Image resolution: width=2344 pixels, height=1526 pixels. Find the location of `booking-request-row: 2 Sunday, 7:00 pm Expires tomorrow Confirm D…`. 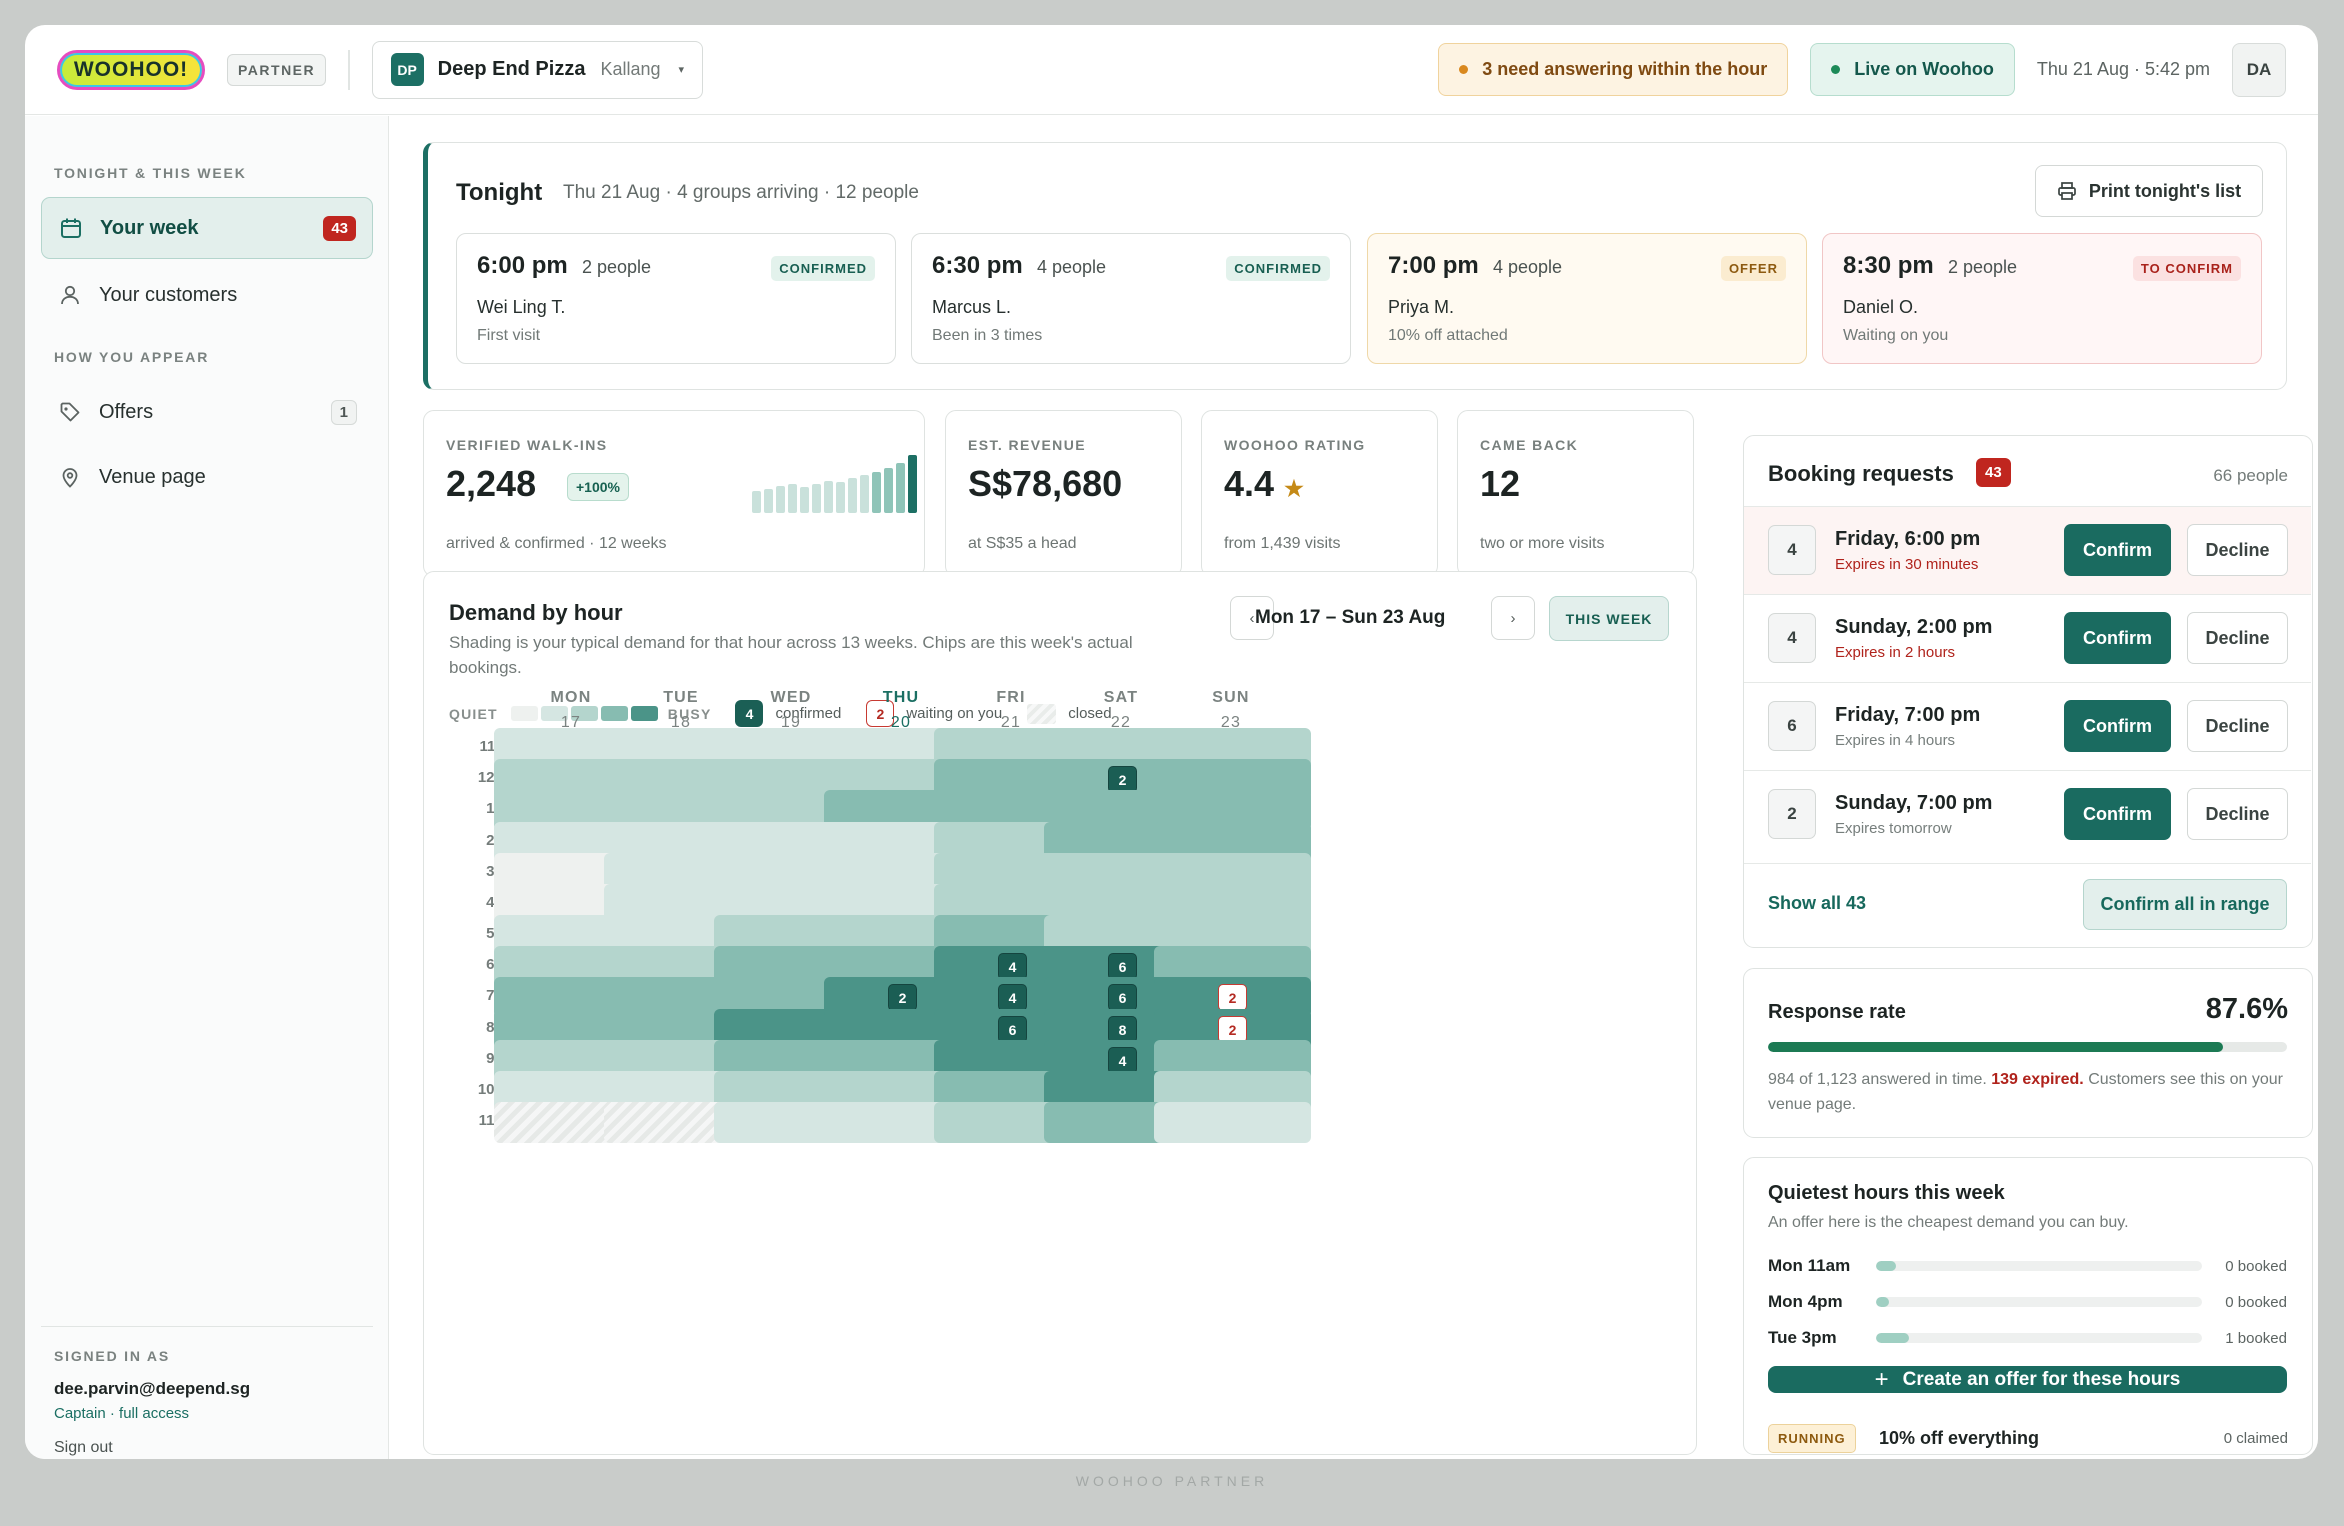

booking-request-row: 2 Sunday, 7:00 pm Expires tomorrow Confirm D… is located at coordinates (2027, 814).